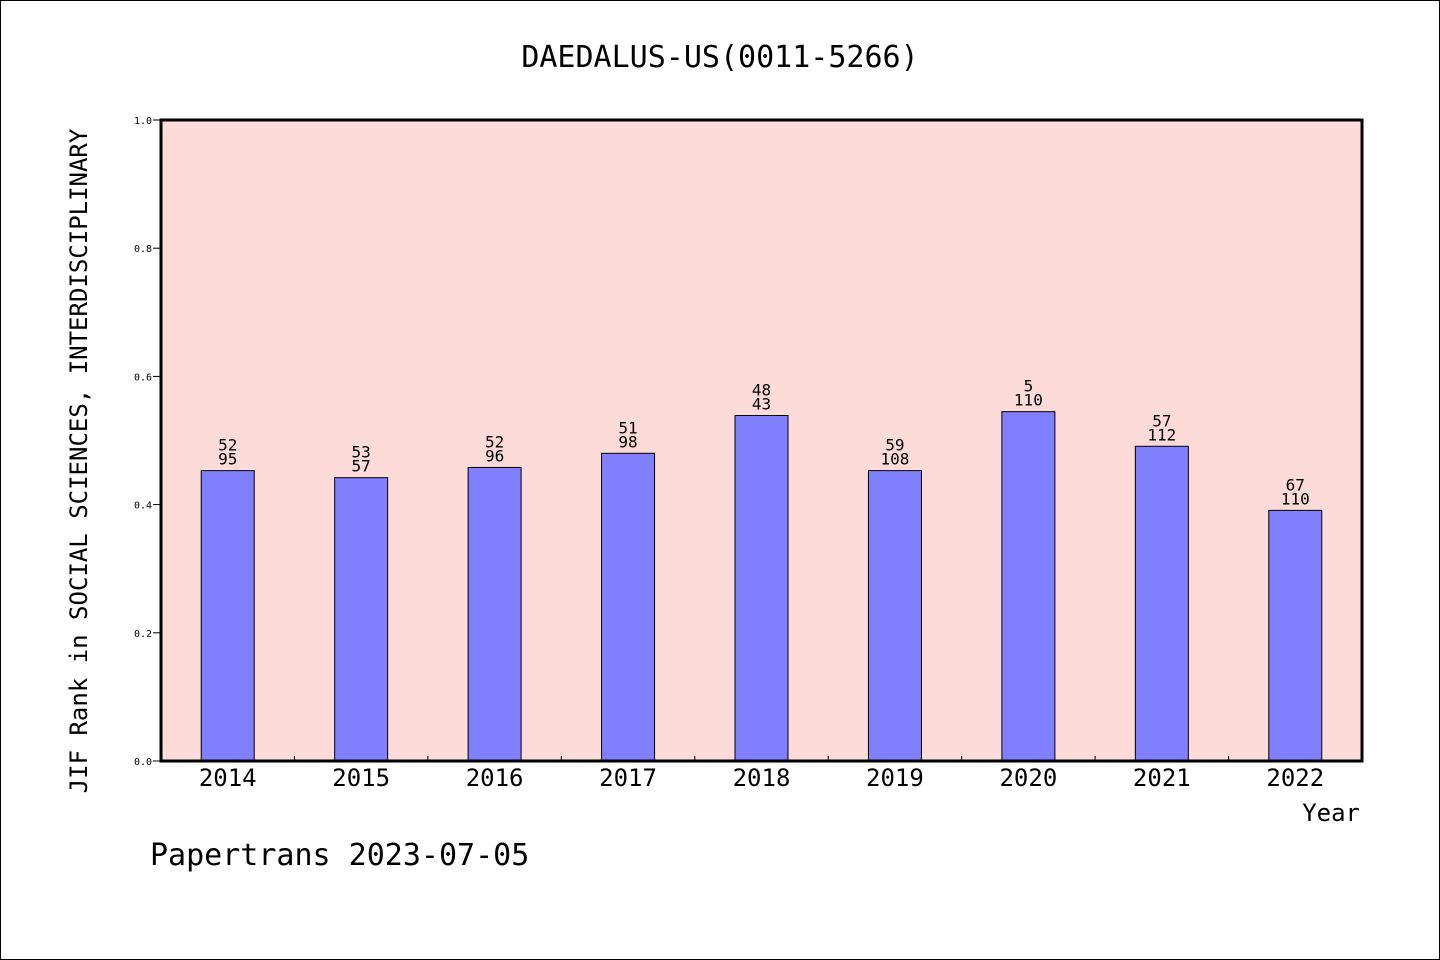  What do you see at coordinates (143, 762) in the screenshot?
I see `y-tick-label: 0.0` at bounding box center [143, 762].